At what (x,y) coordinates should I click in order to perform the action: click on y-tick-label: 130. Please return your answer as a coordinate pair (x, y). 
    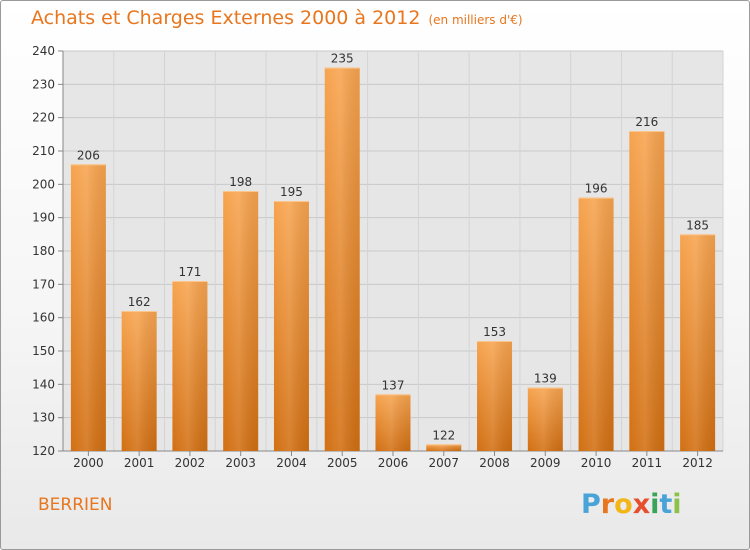
    Looking at the image, I should click on (43, 418).